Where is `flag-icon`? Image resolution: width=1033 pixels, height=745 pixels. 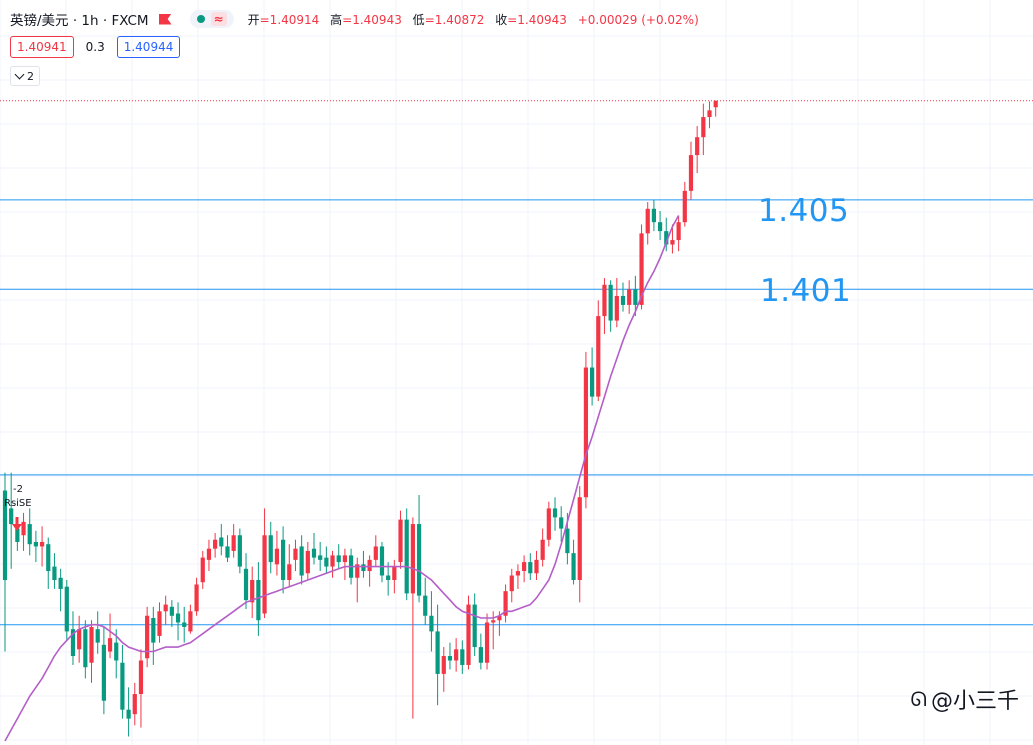
flag-icon is located at coordinates (165, 19).